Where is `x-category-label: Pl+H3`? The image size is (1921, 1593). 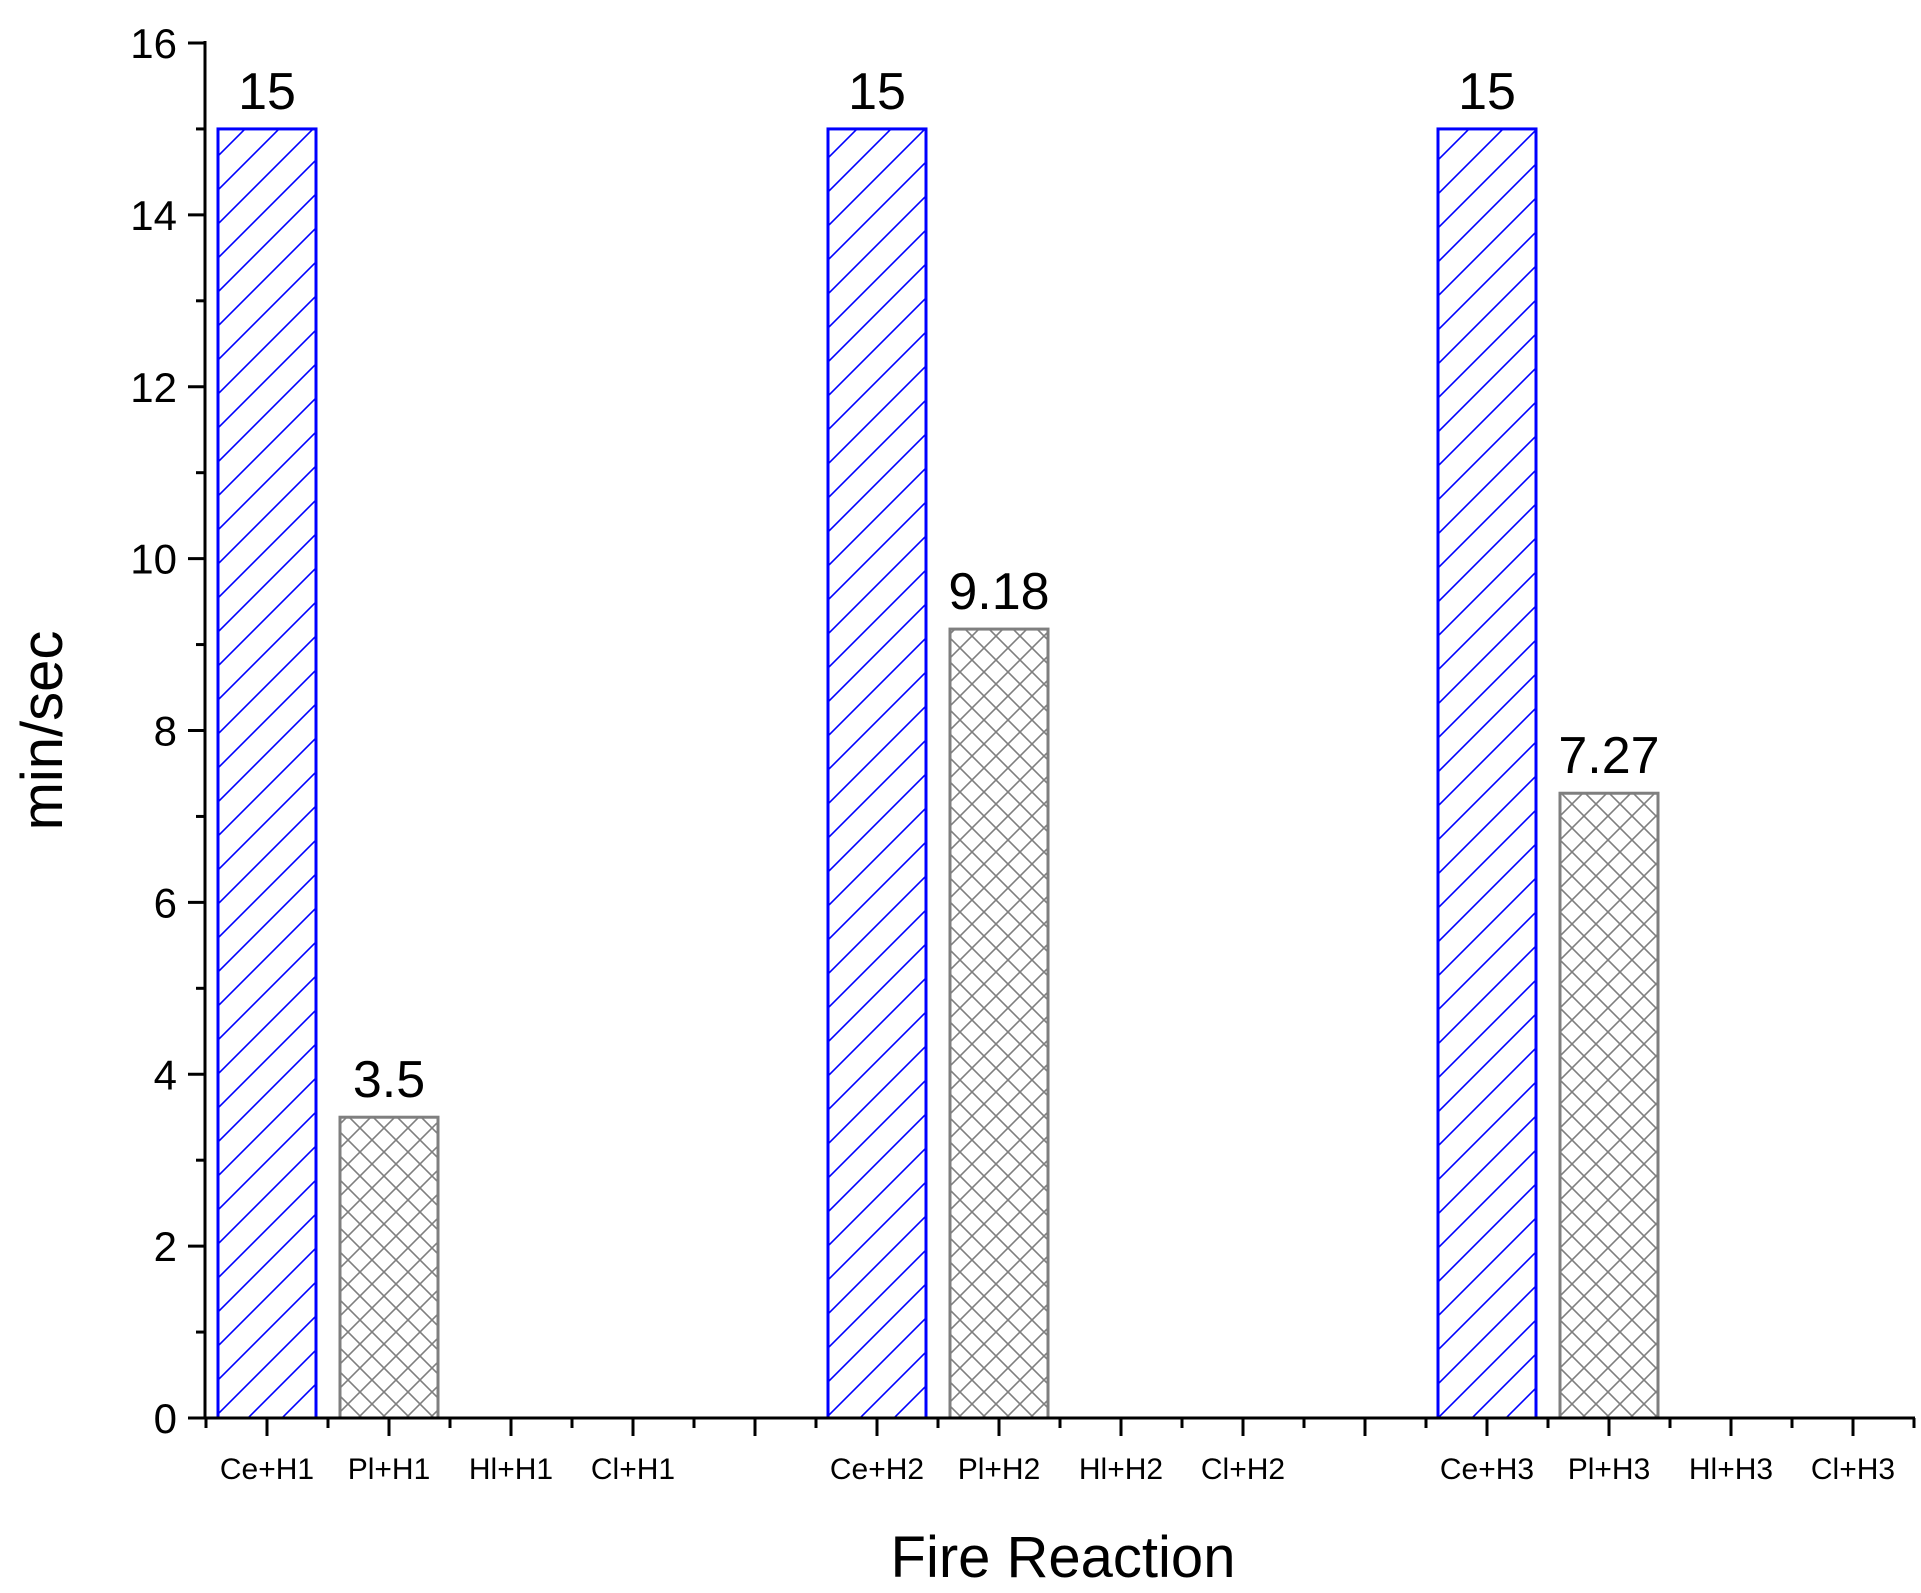
x-category-label: Pl+H3 is located at coordinates (1609, 1469).